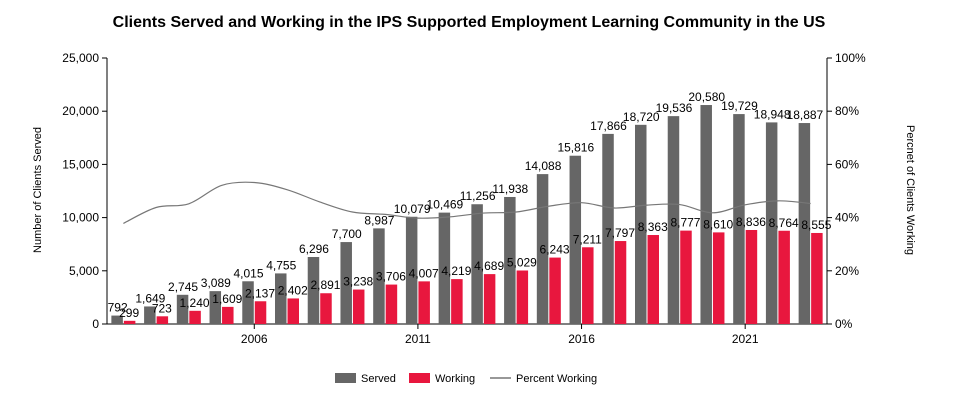  I want to click on y-axis-title: Number of Clients Served, so click(38, 190).